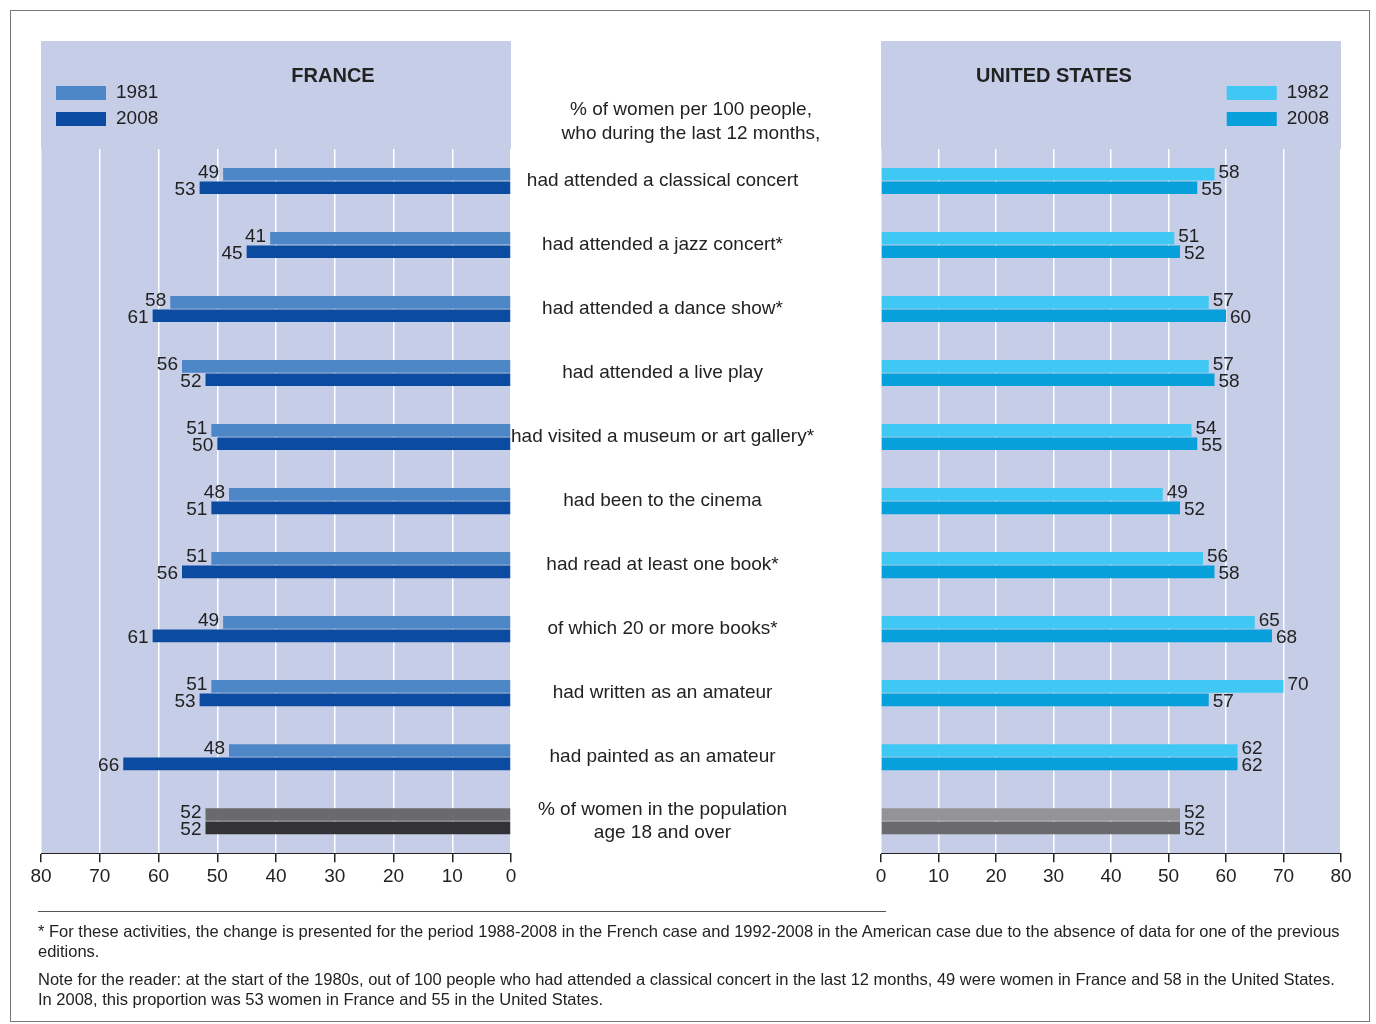 This screenshot has width=1376, height=1024. What do you see at coordinates (1308, 92) in the screenshot?
I see `legend-label: 1982` at bounding box center [1308, 92].